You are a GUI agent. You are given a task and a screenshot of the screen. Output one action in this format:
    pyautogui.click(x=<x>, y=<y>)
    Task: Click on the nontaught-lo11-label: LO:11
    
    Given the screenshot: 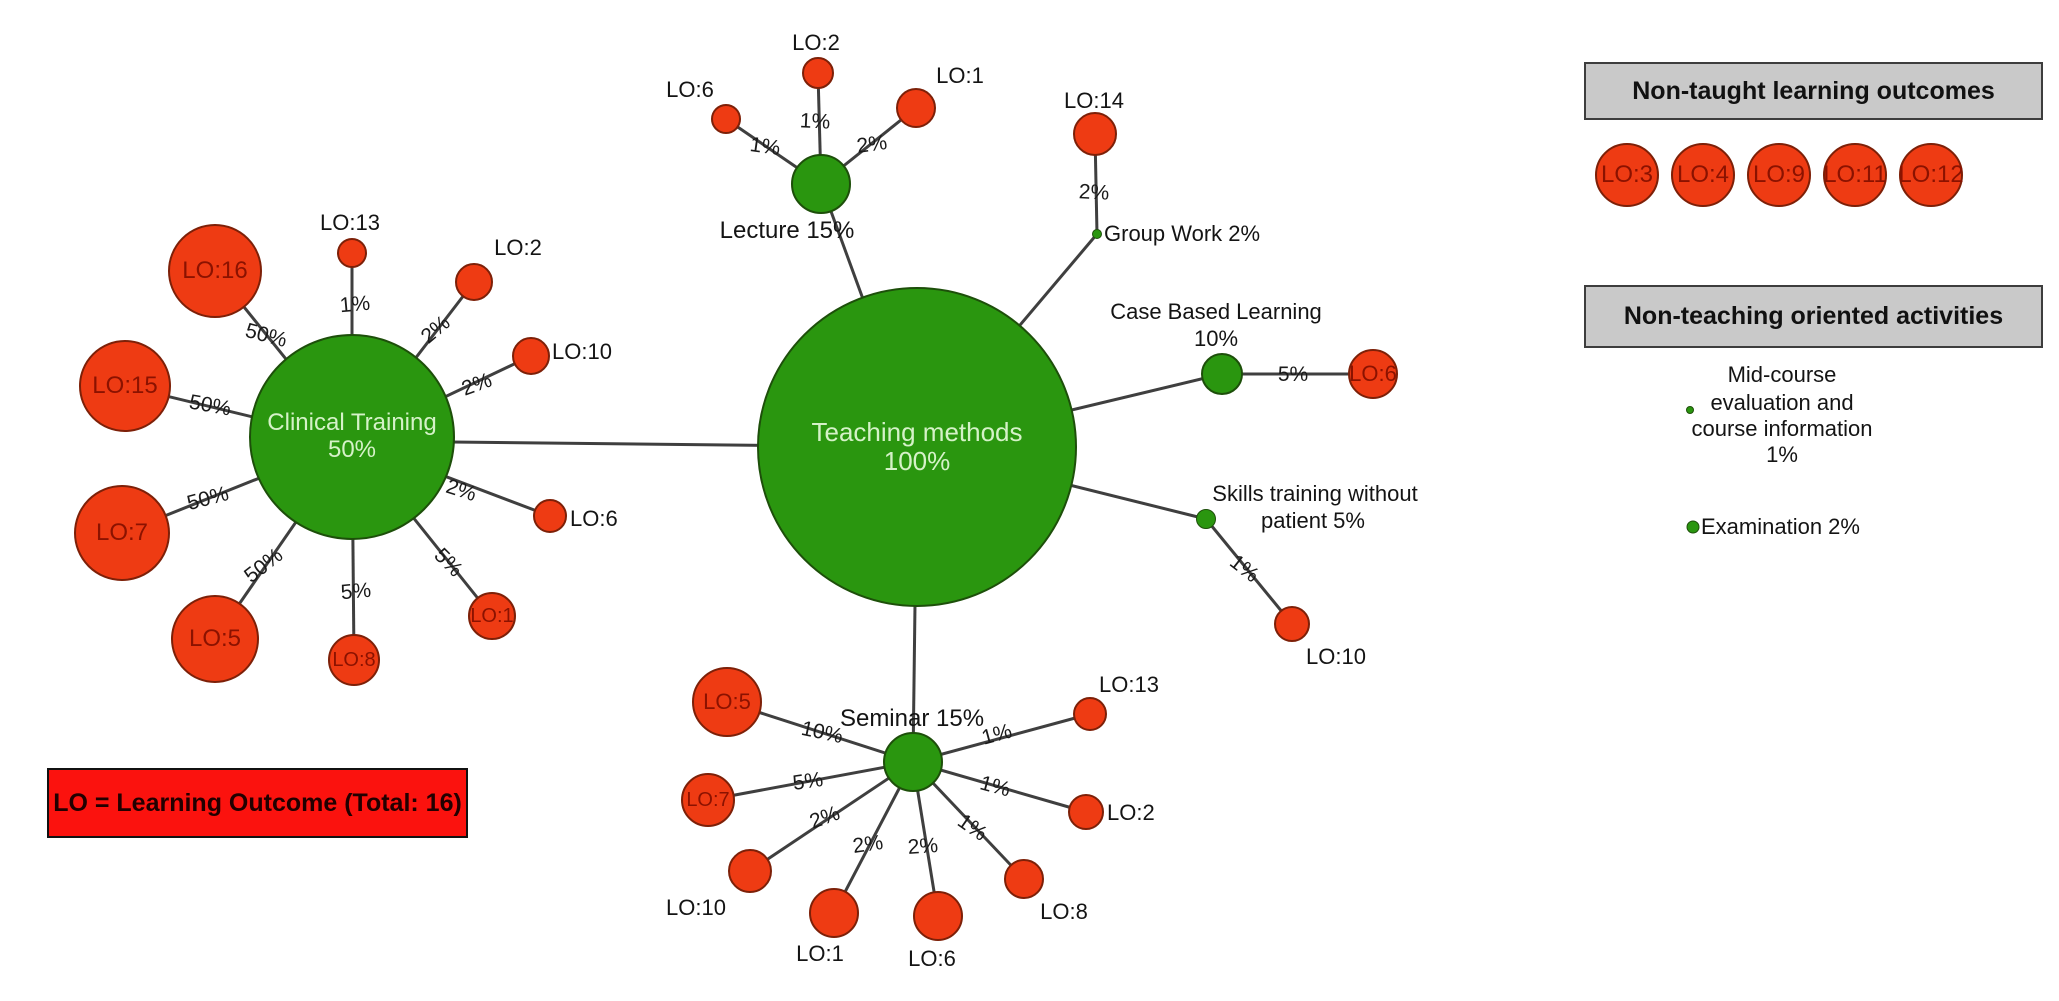 What is the action you would take?
    pyautogui.click(x=1855, y=174)
    